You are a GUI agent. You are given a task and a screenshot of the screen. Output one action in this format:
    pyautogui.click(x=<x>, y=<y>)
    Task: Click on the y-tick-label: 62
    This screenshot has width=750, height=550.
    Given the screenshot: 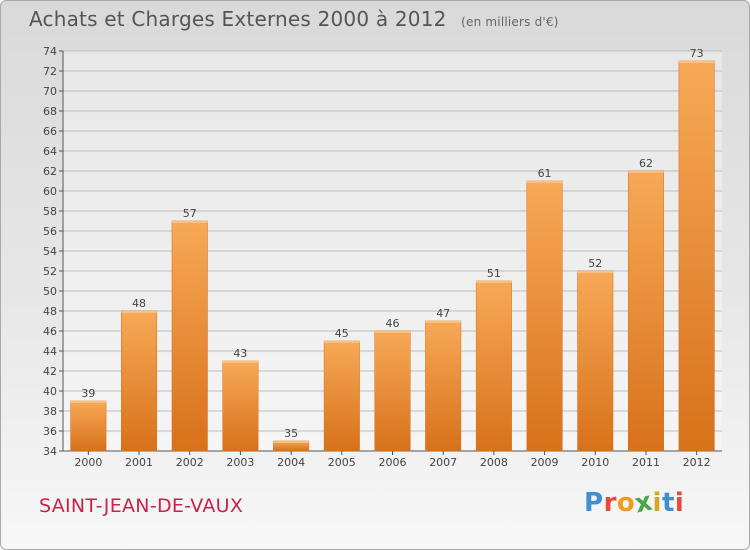 What is the action you would take?
    pyautogui.click(x=50, y=171)
    